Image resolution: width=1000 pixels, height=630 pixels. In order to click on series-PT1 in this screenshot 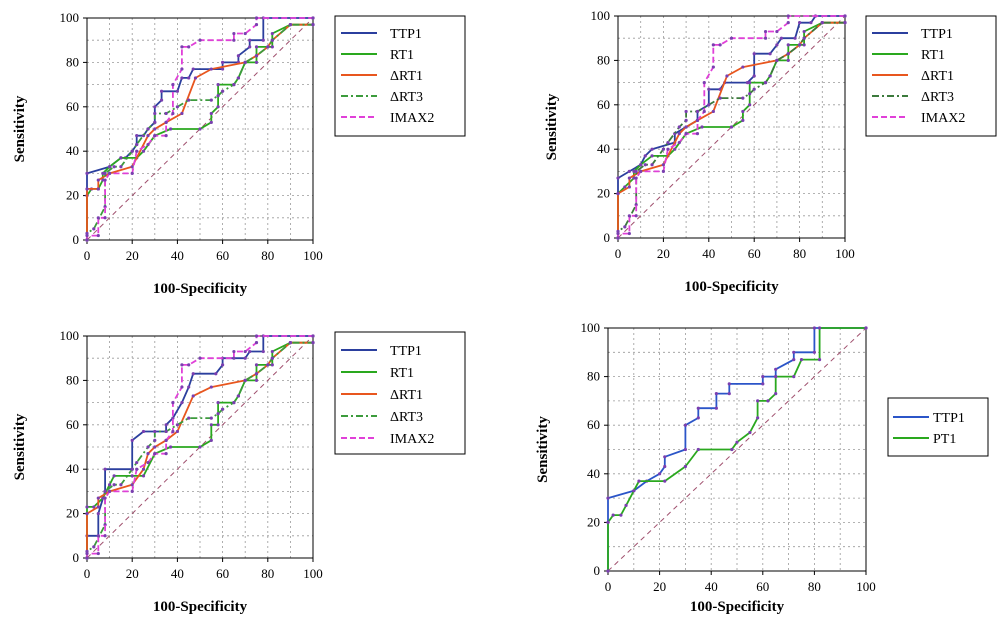, I will do `click(737, 449)`.